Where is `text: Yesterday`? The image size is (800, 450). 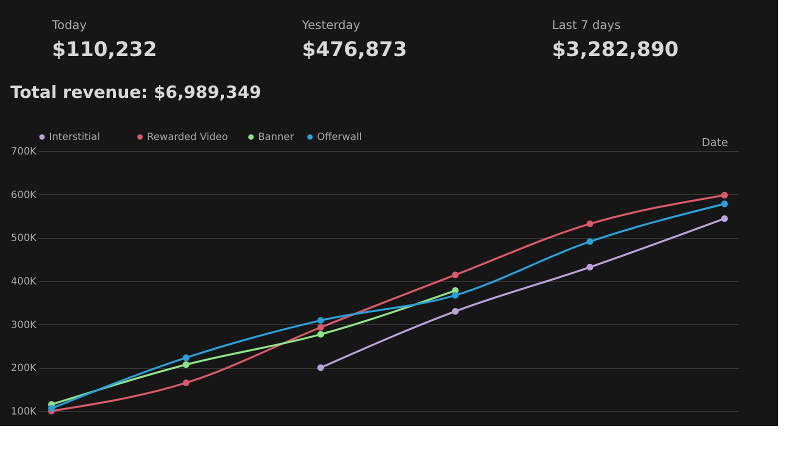
text: Yesterday is located at coordinates (330, 25).